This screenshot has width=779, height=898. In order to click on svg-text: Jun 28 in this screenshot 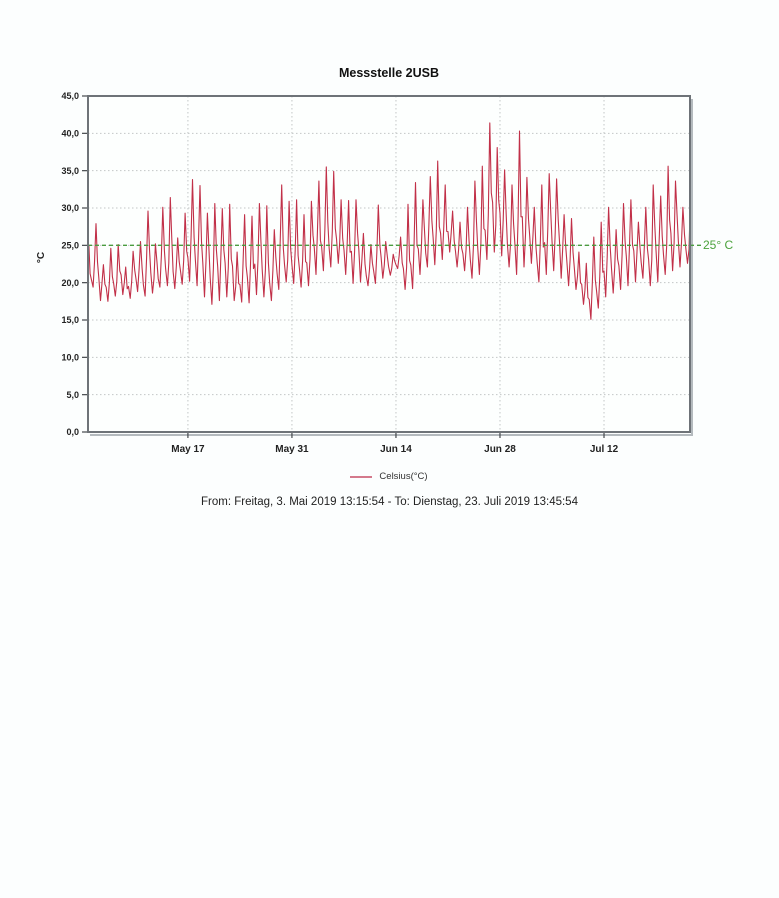, I will do `click(500, 449)`.